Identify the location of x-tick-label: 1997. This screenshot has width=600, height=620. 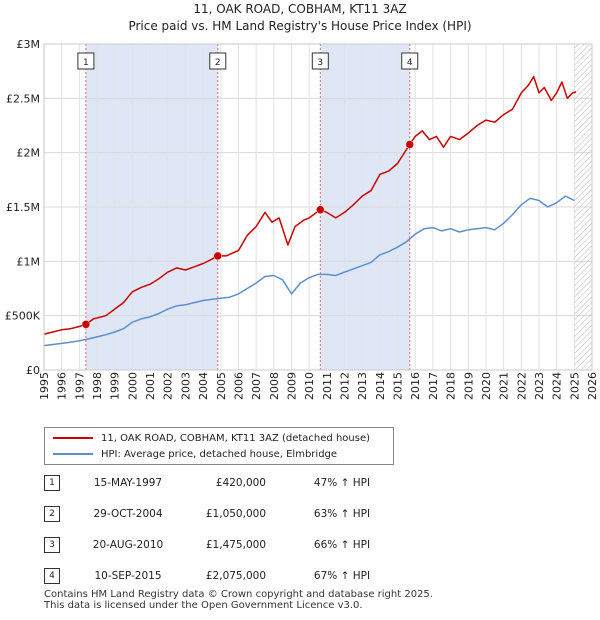
(79, 386).